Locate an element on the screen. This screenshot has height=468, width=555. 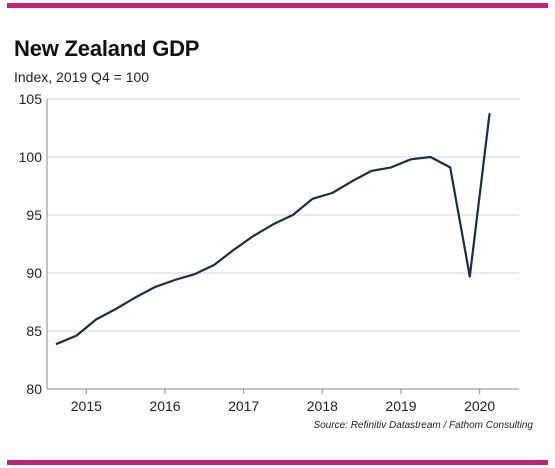
bottom-accent-rule is located at coordinates (277, 462).